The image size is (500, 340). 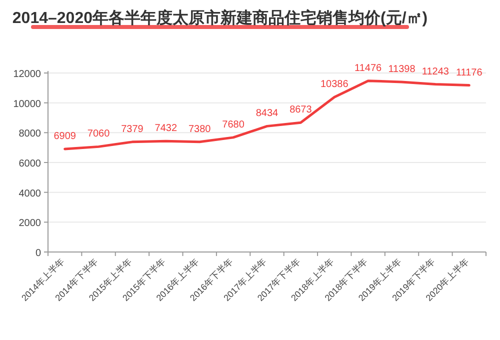 What do you see at coordinates (166, 128) in the screenshot?
I see `data-label: 7432` at bounding box center [166, 128].